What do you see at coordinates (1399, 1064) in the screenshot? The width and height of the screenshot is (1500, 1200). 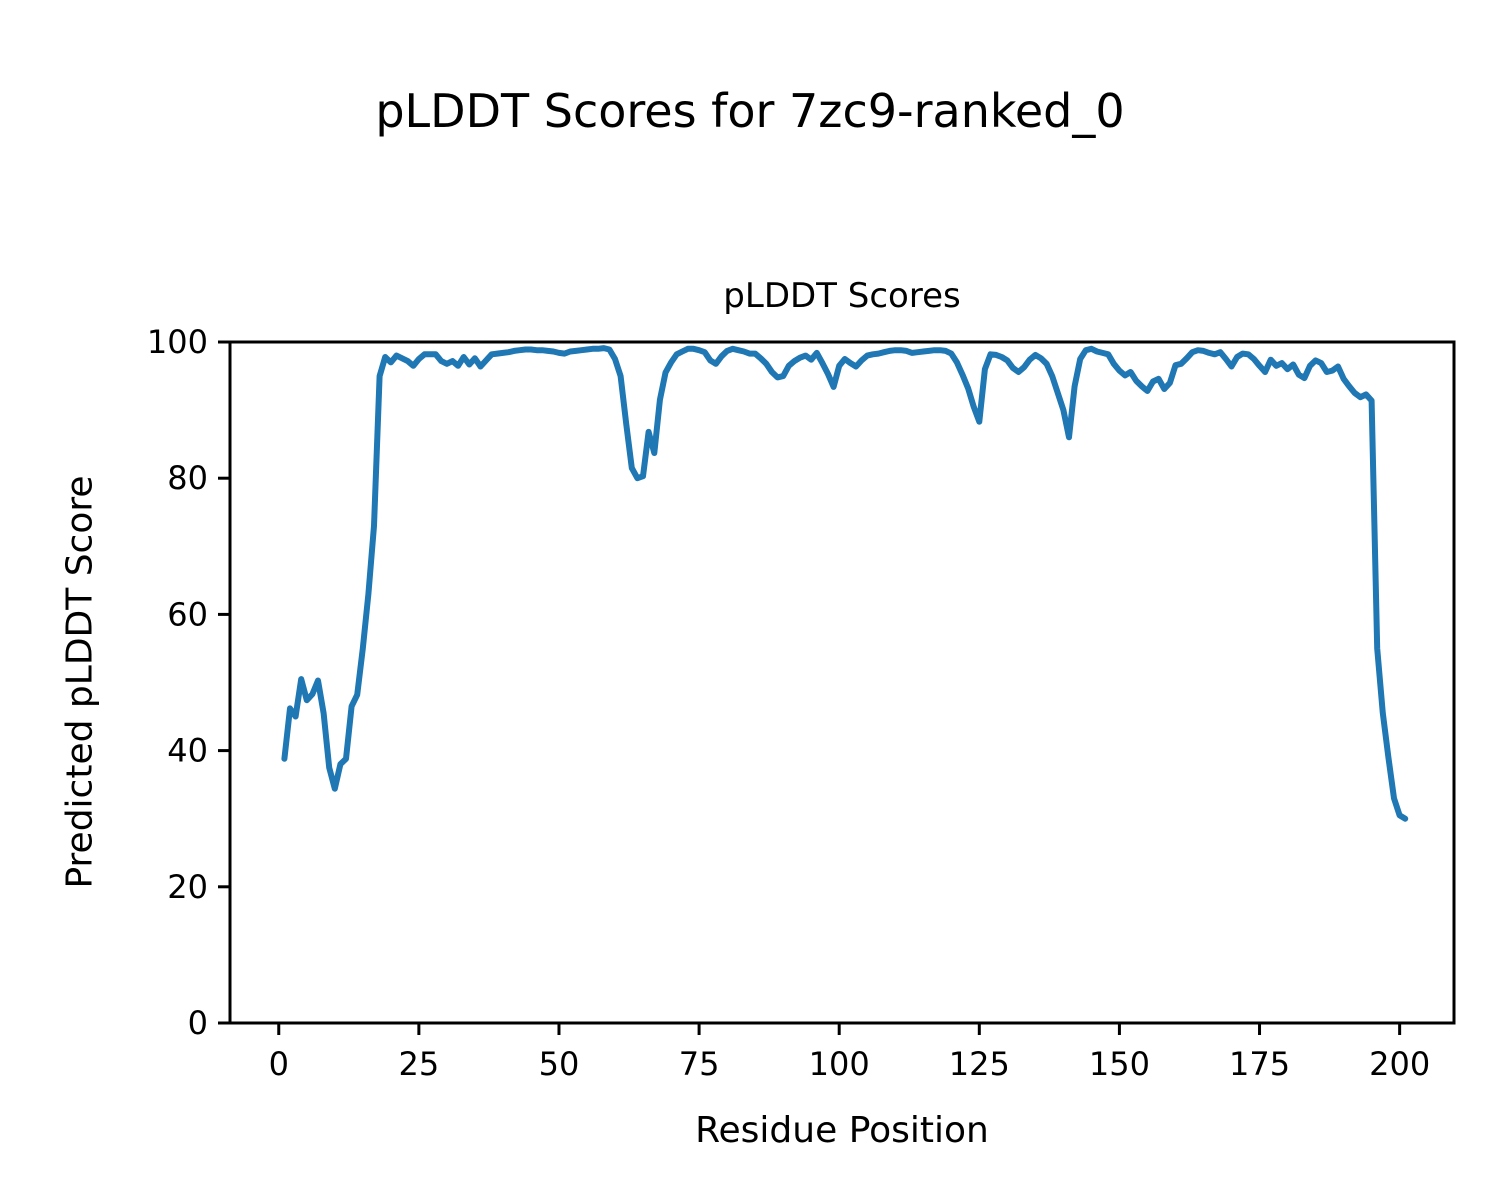 I see `x-tick-label: 200` at bounding box center [1399, 1064].